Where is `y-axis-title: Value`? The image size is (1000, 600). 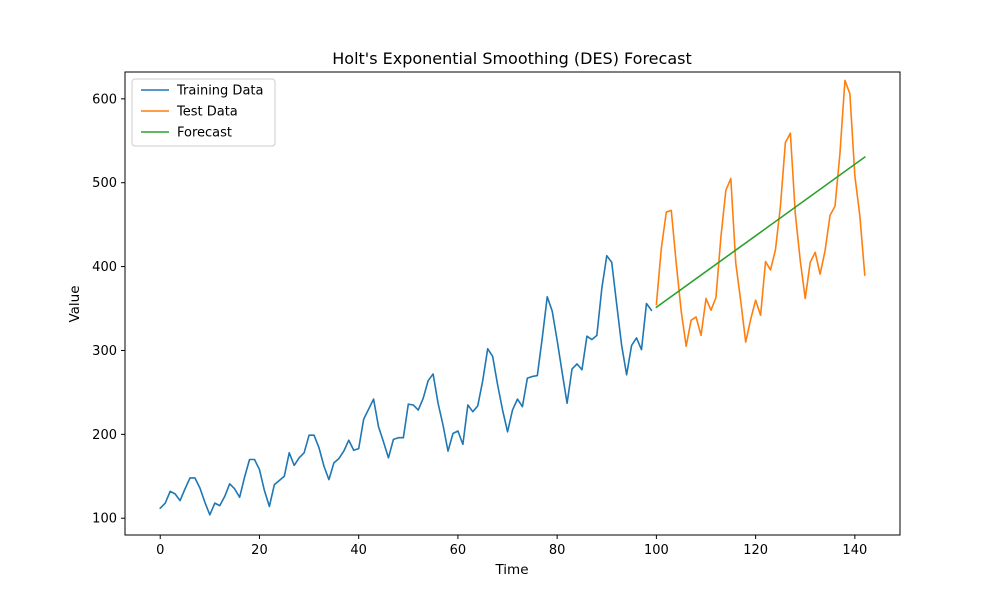 y-axis-title: Value is located at coordinates (75, 303).